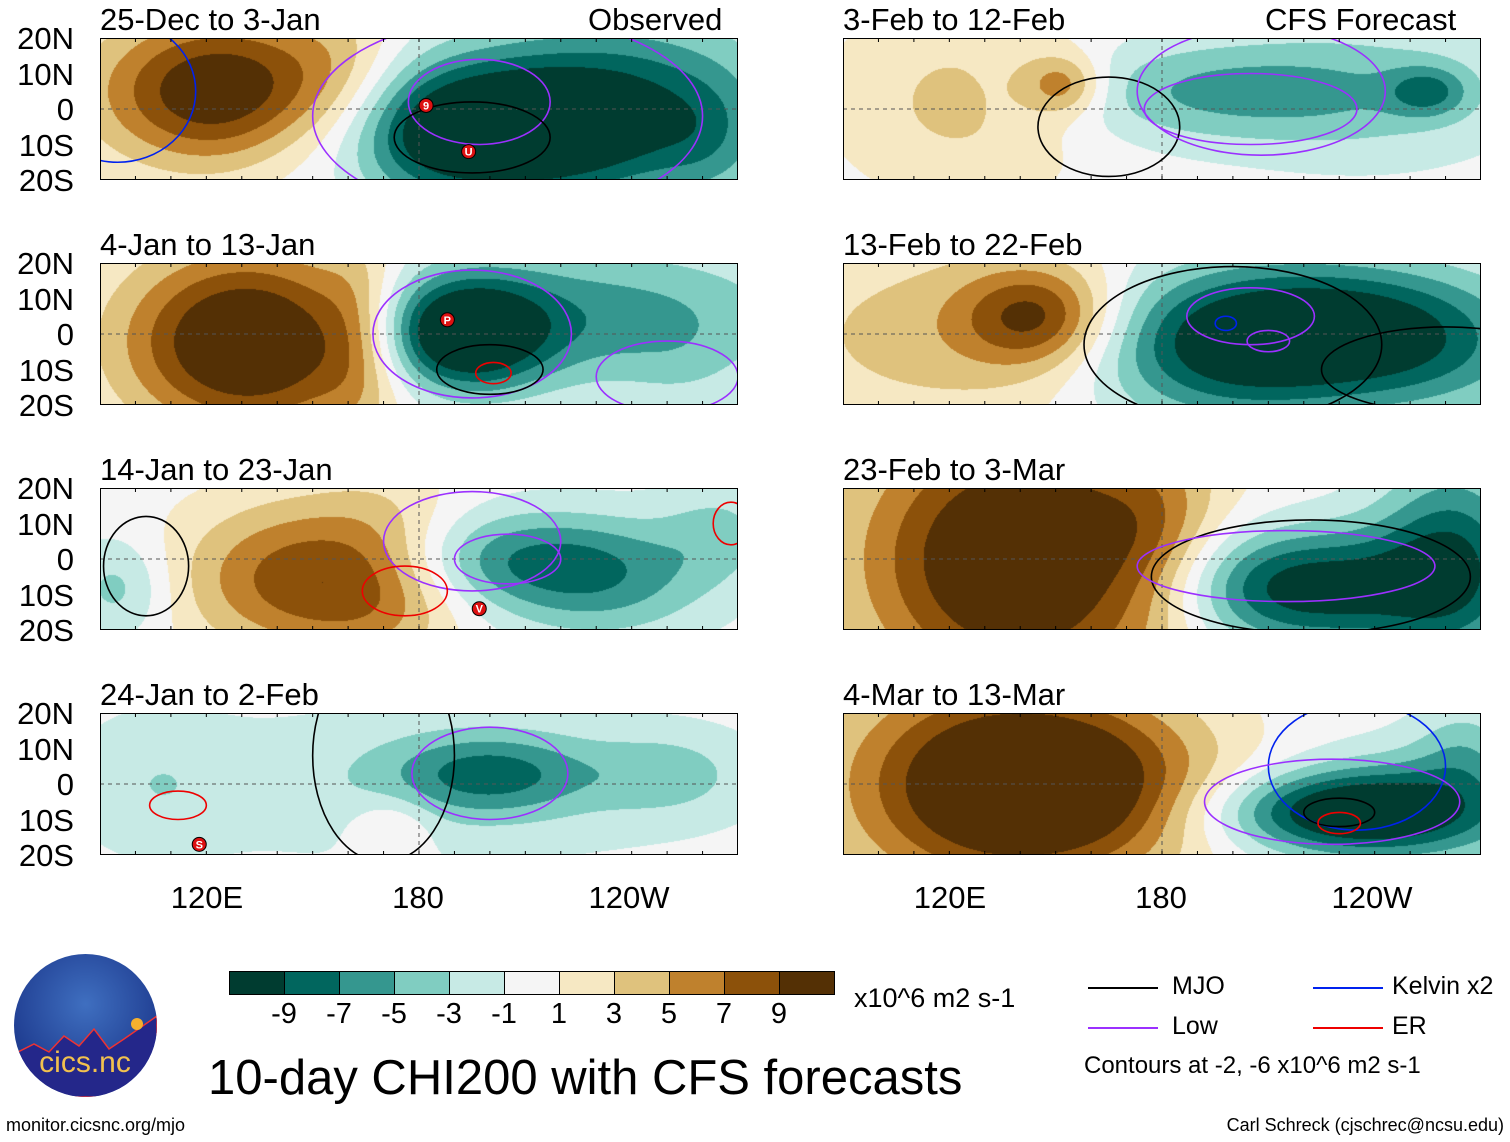 The height and width of the screenshot is (1142, 1510). Describe the element at coordinates (935, 998) in the screenshot. I see `colorbar-units: x10^6 m2 s-1` at that location.